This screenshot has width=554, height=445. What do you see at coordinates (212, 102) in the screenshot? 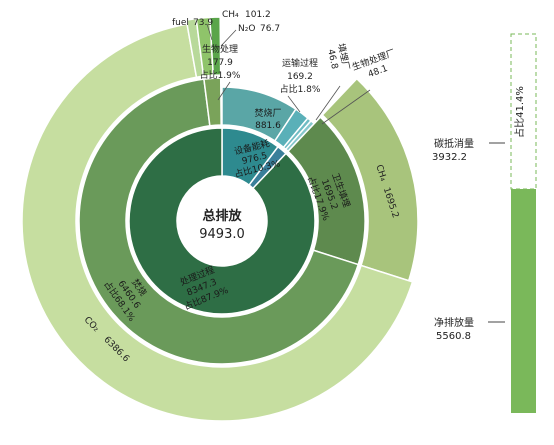
I see `middle-wedge-bio-treatment` at bounding box center [212, 102].